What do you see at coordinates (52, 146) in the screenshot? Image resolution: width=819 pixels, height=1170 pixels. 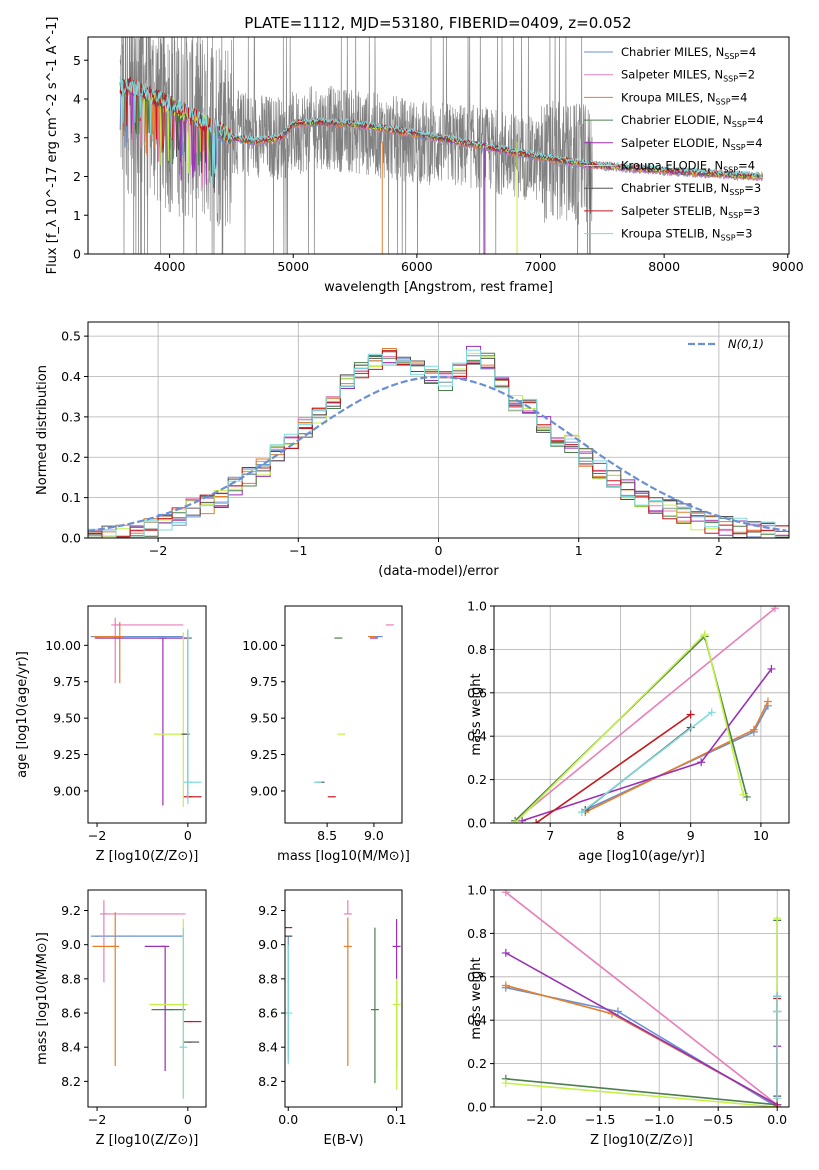 I see `y-axis-label: Flux [f_λ 10^-17 erg cm^-2 s^-1 A^-1]` at bounding box center [52, 146].